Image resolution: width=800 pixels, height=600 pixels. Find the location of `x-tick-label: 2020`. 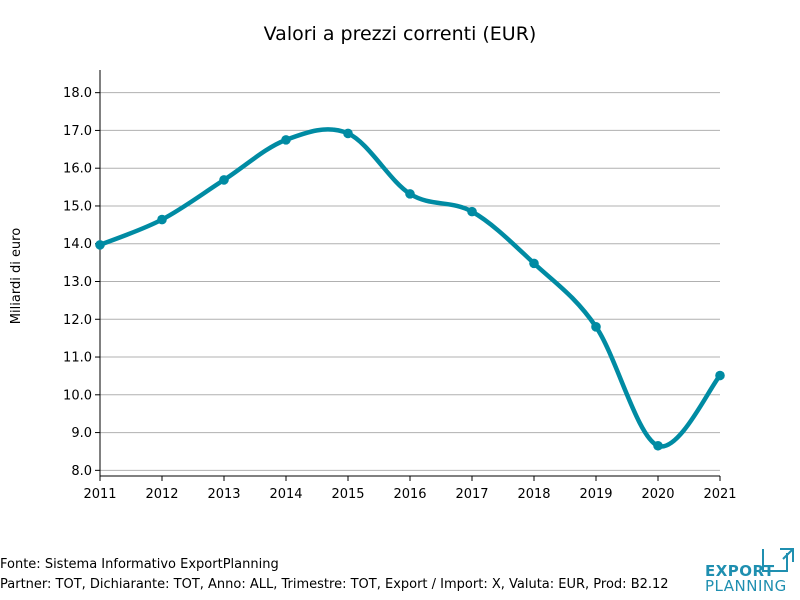

x-tick-label: 2020 is located at coordinates (657, 494).